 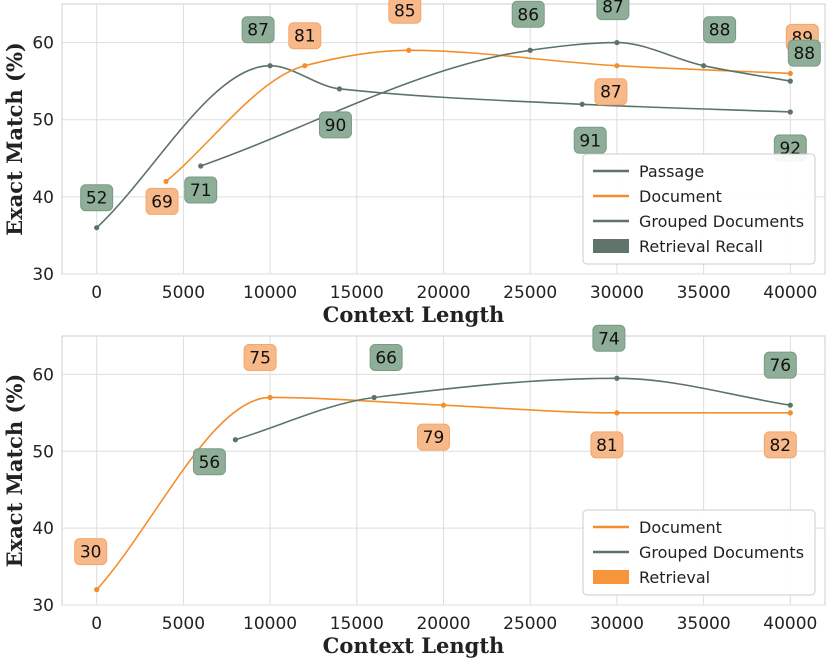 I want to click on recall-label: 76, so click(x=780, y=366).